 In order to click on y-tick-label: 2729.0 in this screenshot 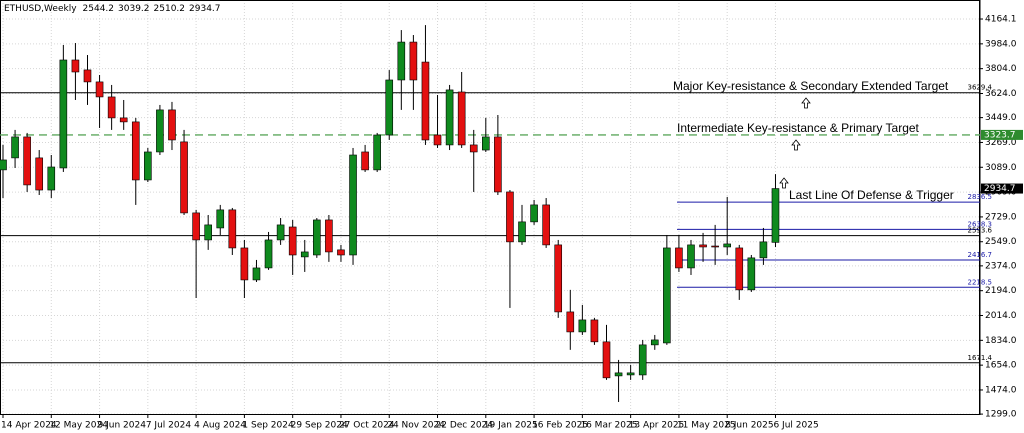, I will do `click(1001, 217)`.